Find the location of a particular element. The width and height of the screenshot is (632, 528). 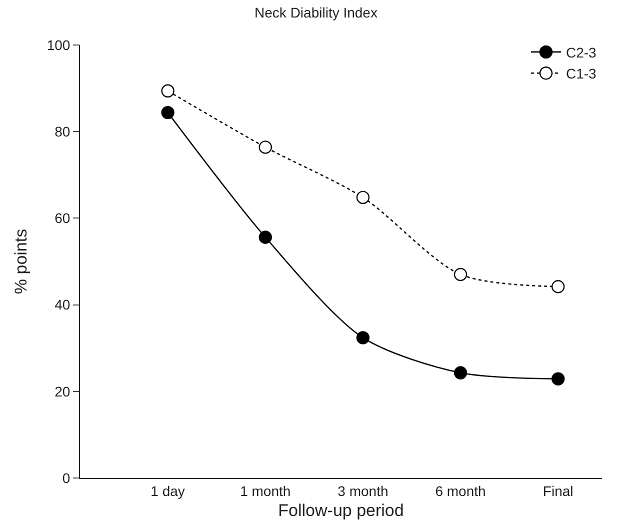

x-tick-label: Final is located at coordinates (558, 490).